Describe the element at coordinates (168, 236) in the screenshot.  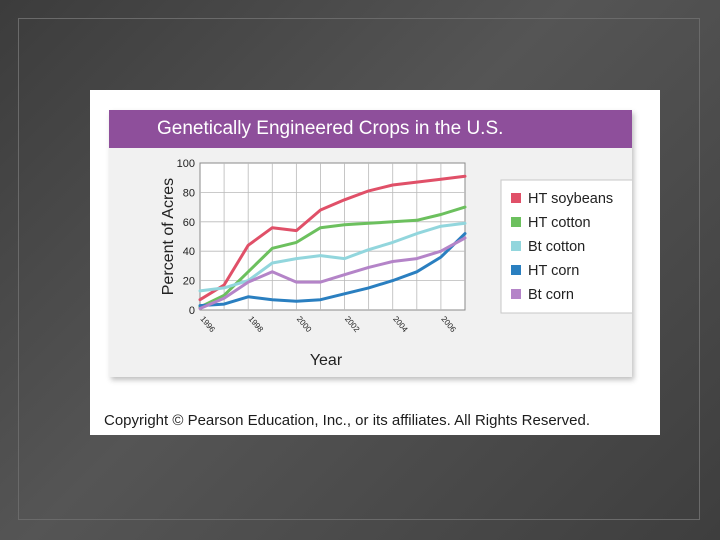
I see `y-axis-label: Percent of Acres` at that location.